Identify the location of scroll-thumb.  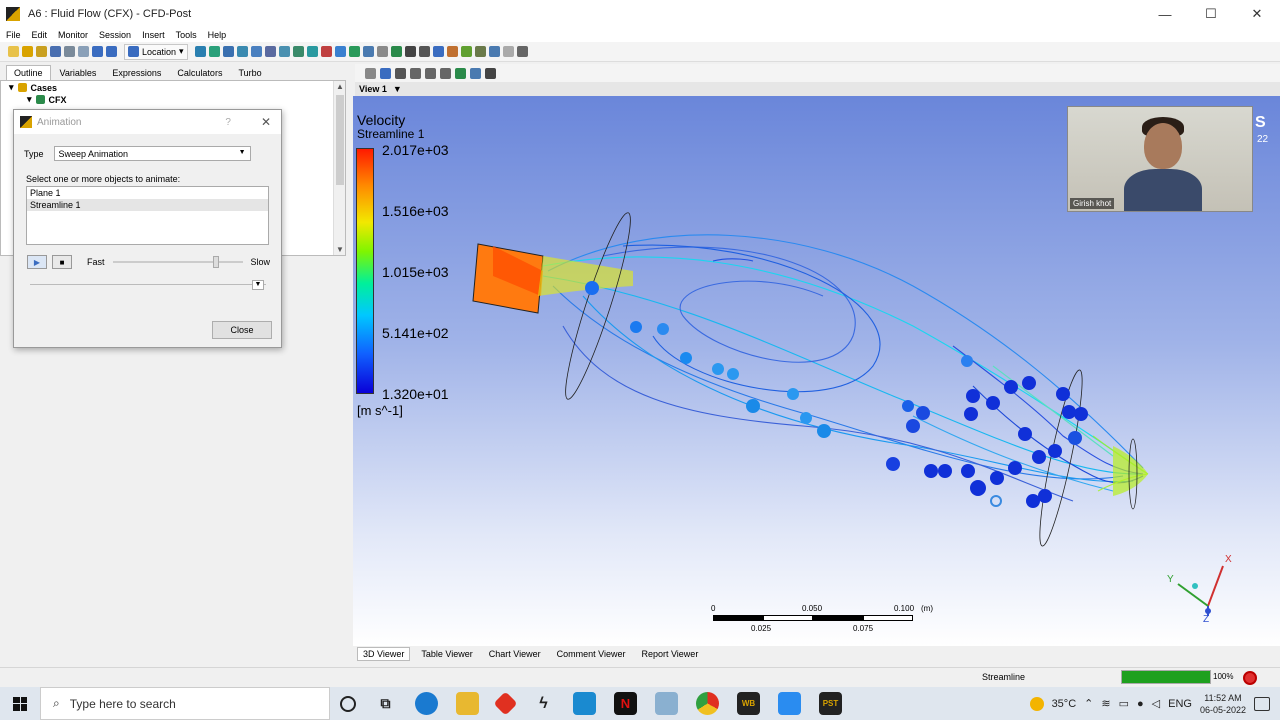
(340, 140).